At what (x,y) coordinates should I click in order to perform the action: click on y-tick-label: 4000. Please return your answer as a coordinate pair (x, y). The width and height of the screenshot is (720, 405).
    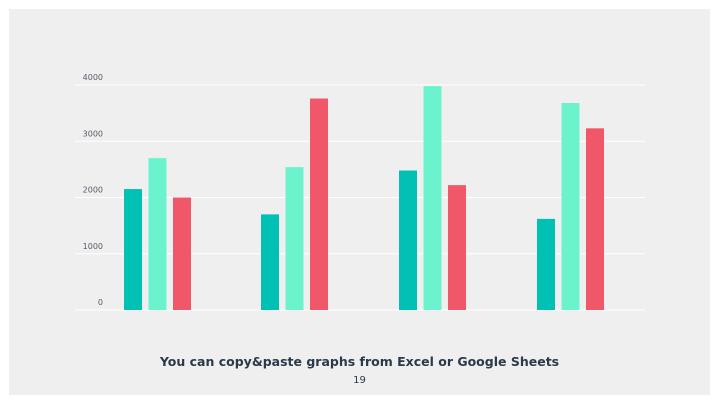
    Looking at the image, I should click on (93, 77).